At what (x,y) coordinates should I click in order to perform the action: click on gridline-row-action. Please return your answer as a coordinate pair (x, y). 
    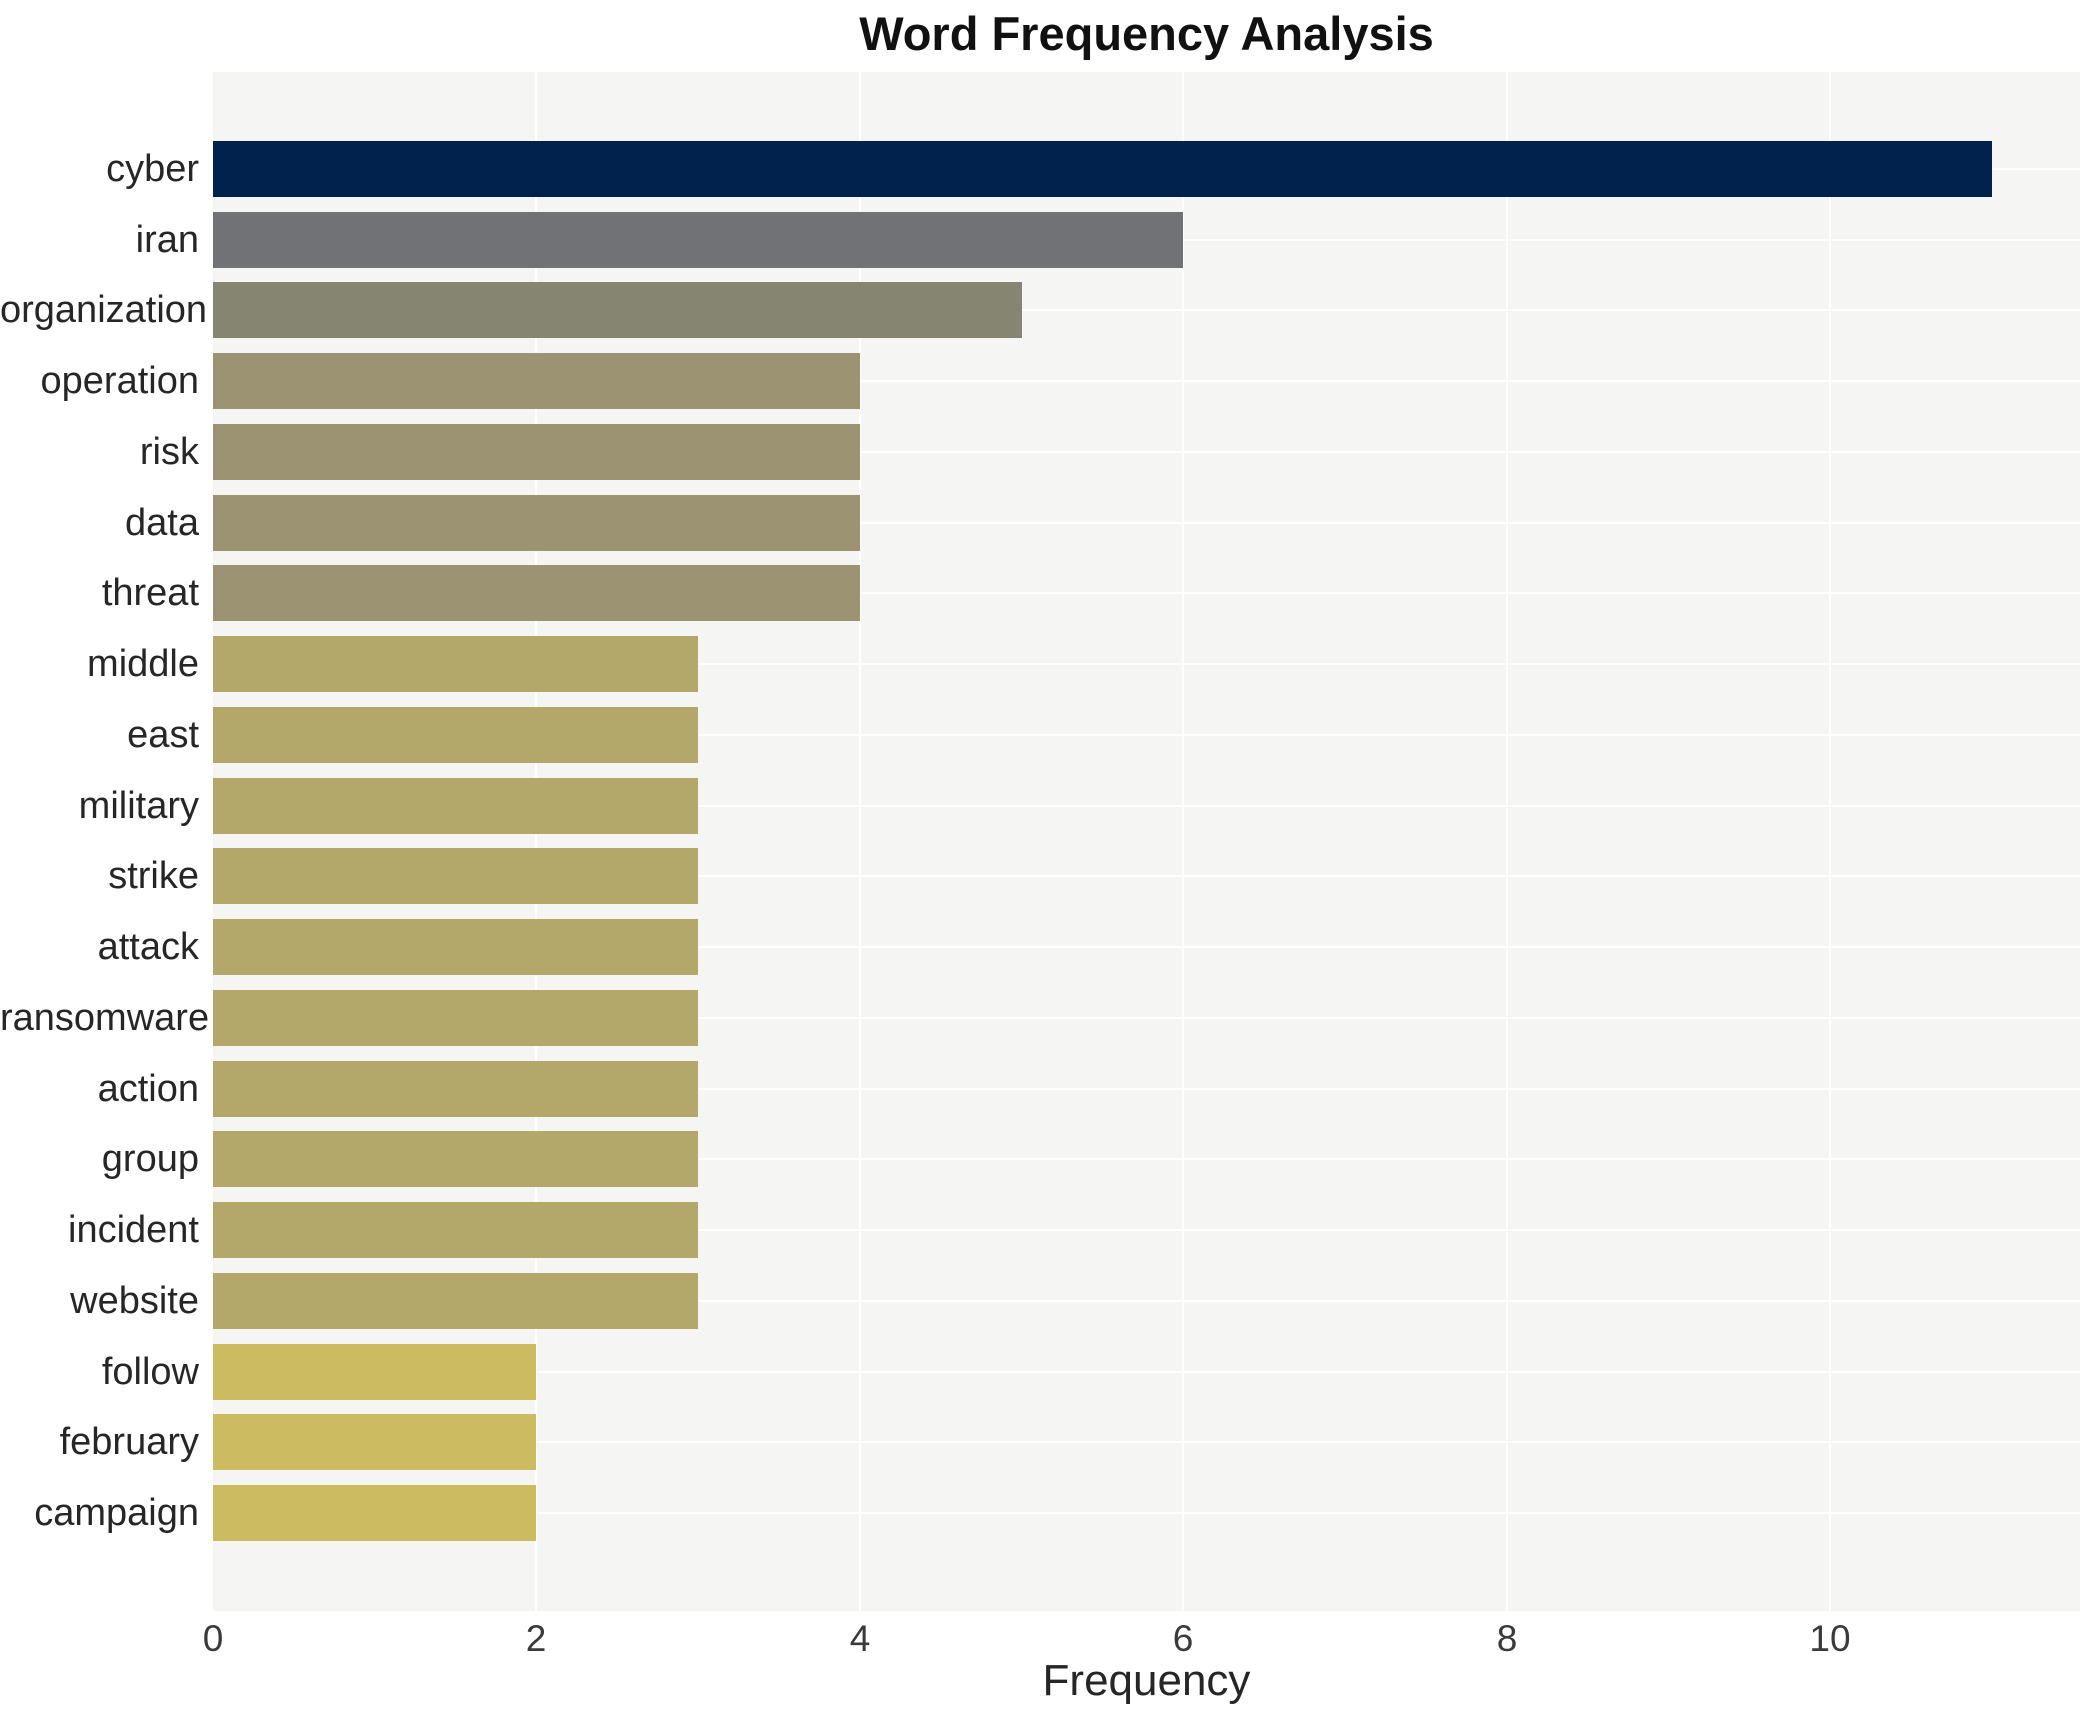
    Looking at the image, I should click on (1146, 1089).